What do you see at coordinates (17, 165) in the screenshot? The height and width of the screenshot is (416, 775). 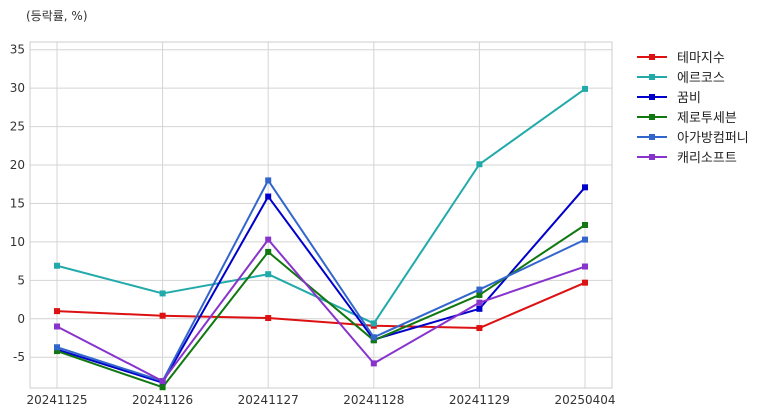 I see `y-tick-label: 20` at bounding box center [17, 165].